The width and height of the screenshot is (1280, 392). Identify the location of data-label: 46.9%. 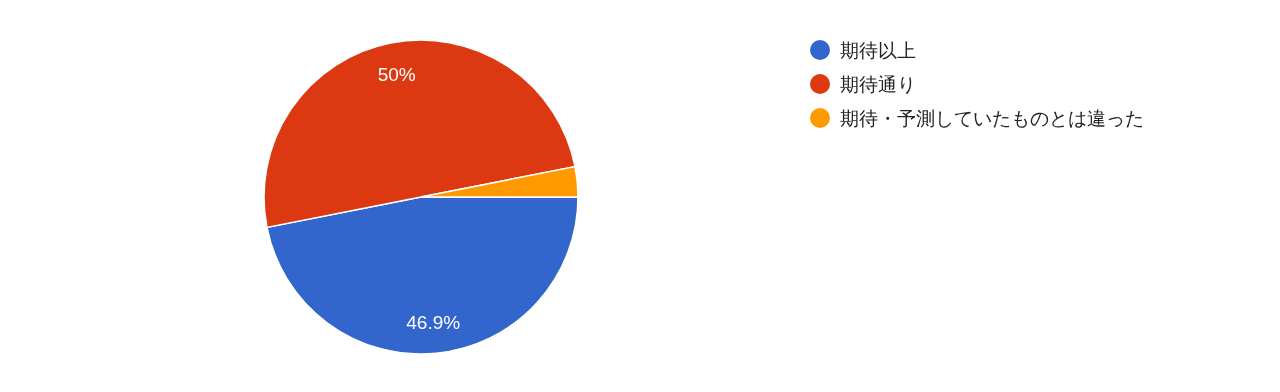
(433, 322).